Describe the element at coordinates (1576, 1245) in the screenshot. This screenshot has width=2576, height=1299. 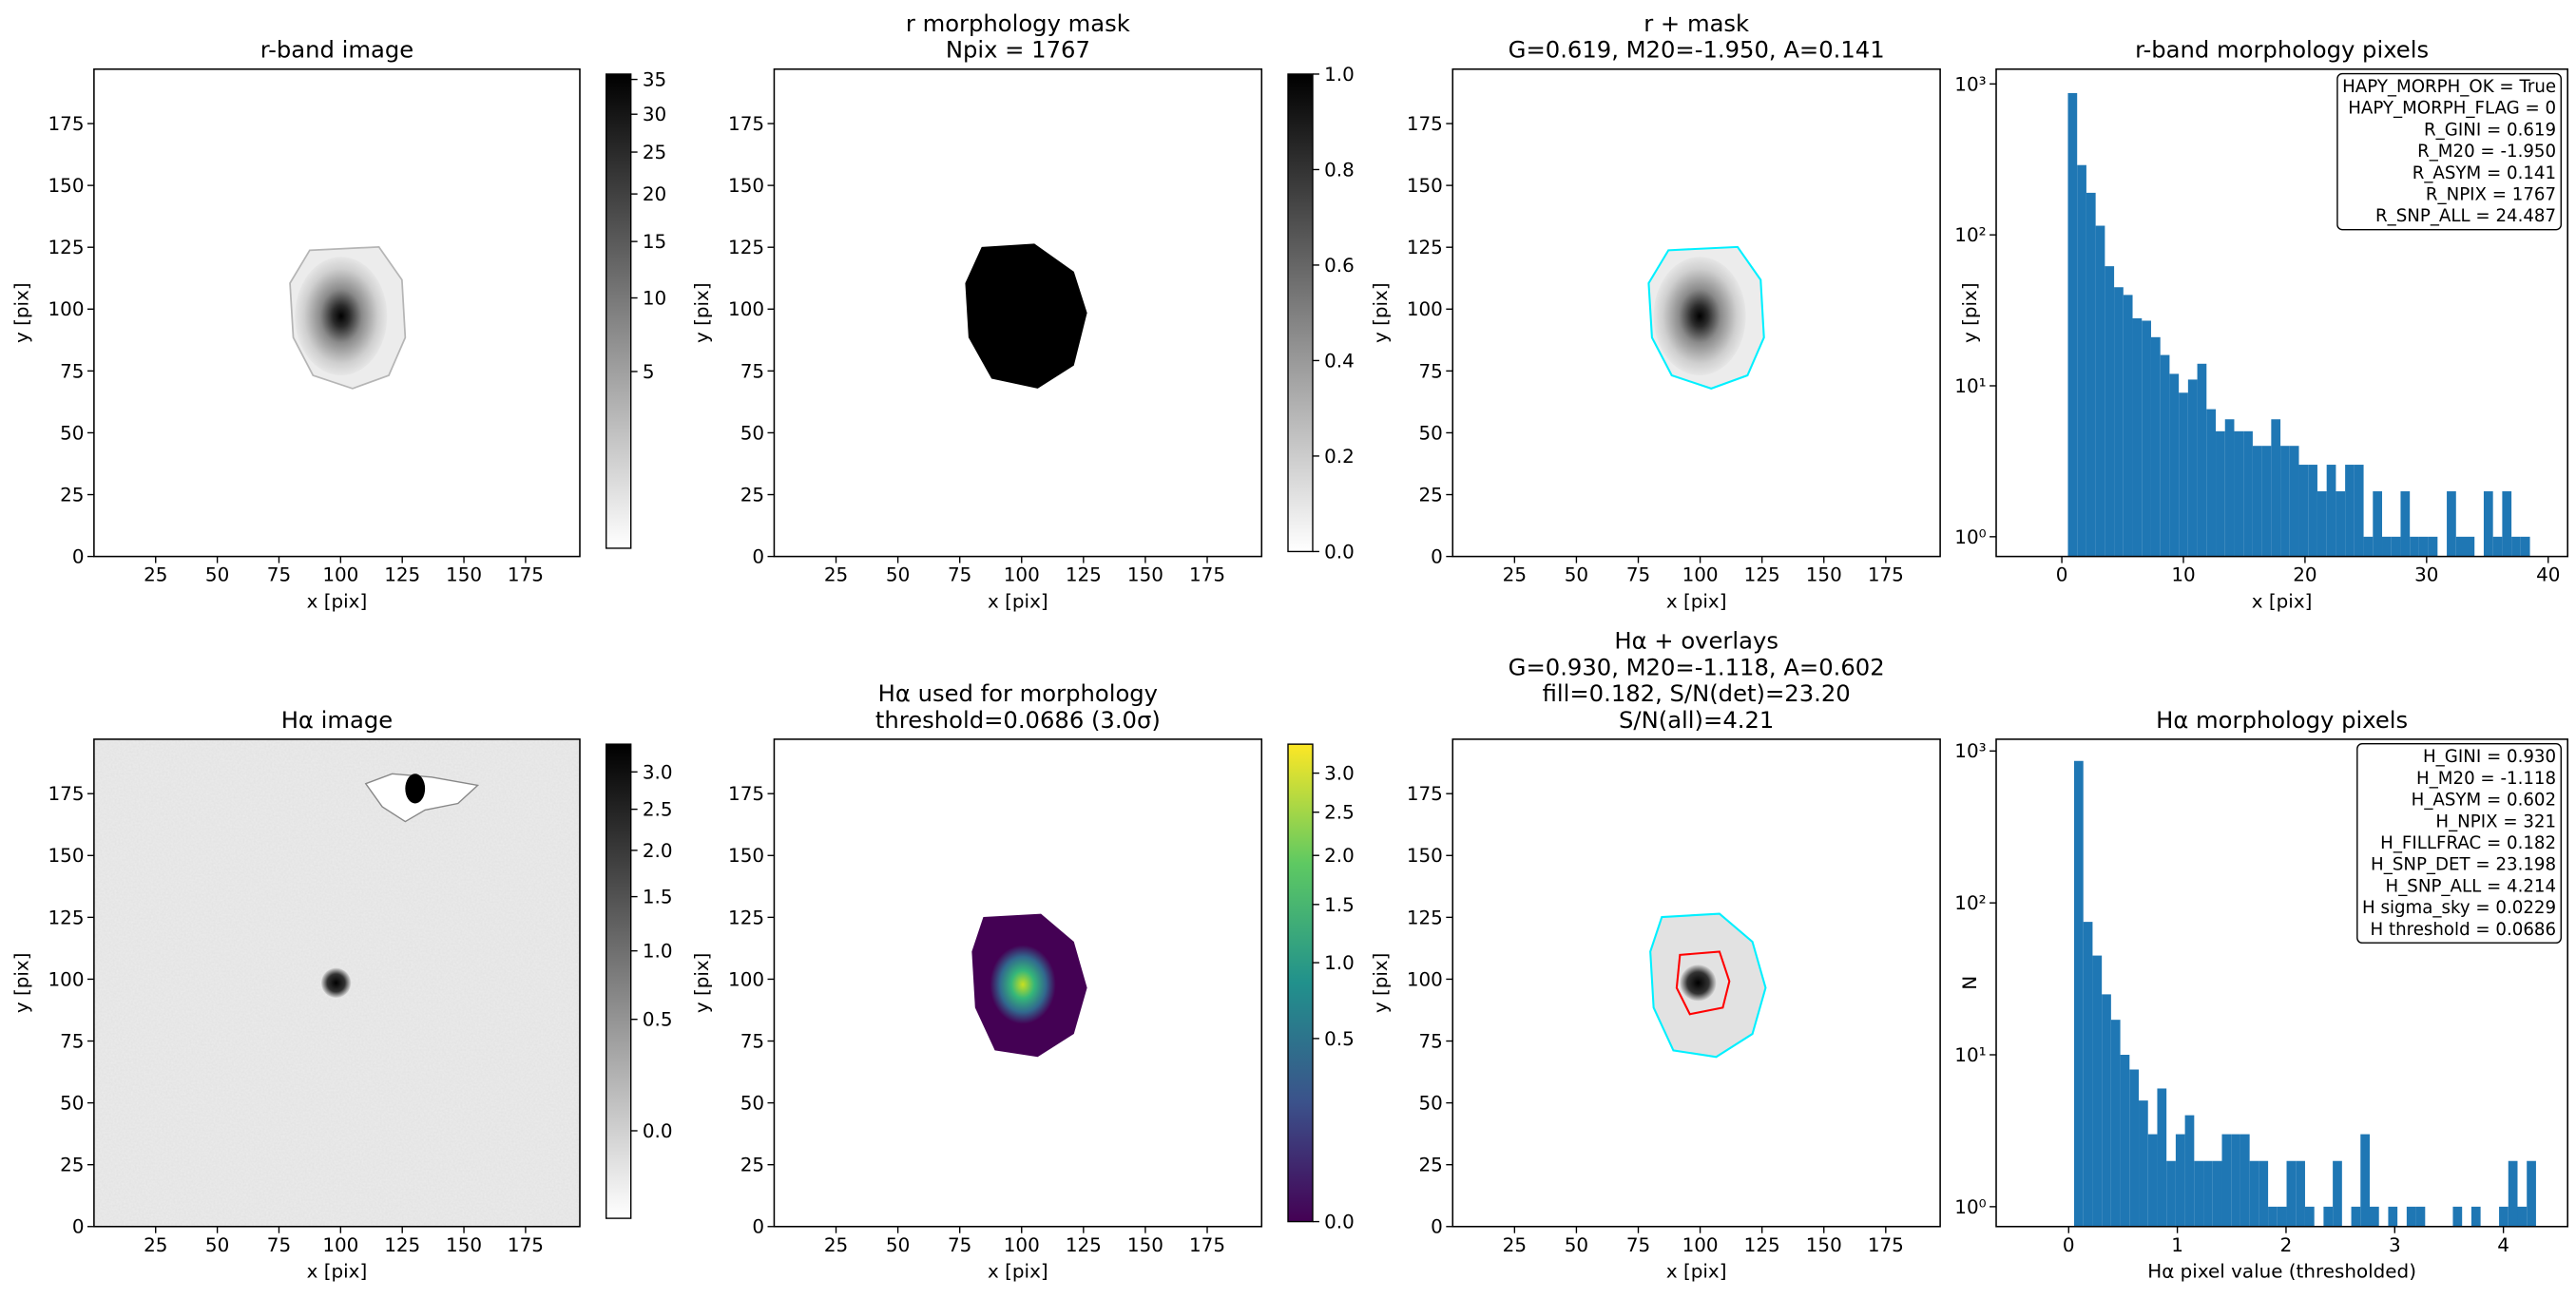
I see `x-tick-label: 50` at that location.